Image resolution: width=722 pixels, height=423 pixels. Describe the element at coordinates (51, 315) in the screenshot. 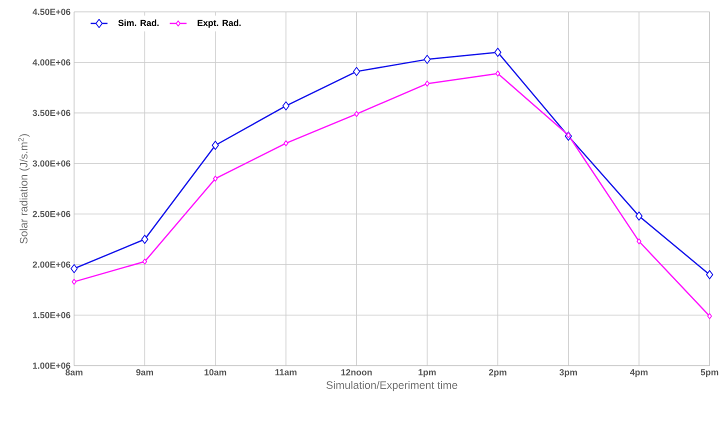

I see `y-tick-label: 1.50E+06` at that location.